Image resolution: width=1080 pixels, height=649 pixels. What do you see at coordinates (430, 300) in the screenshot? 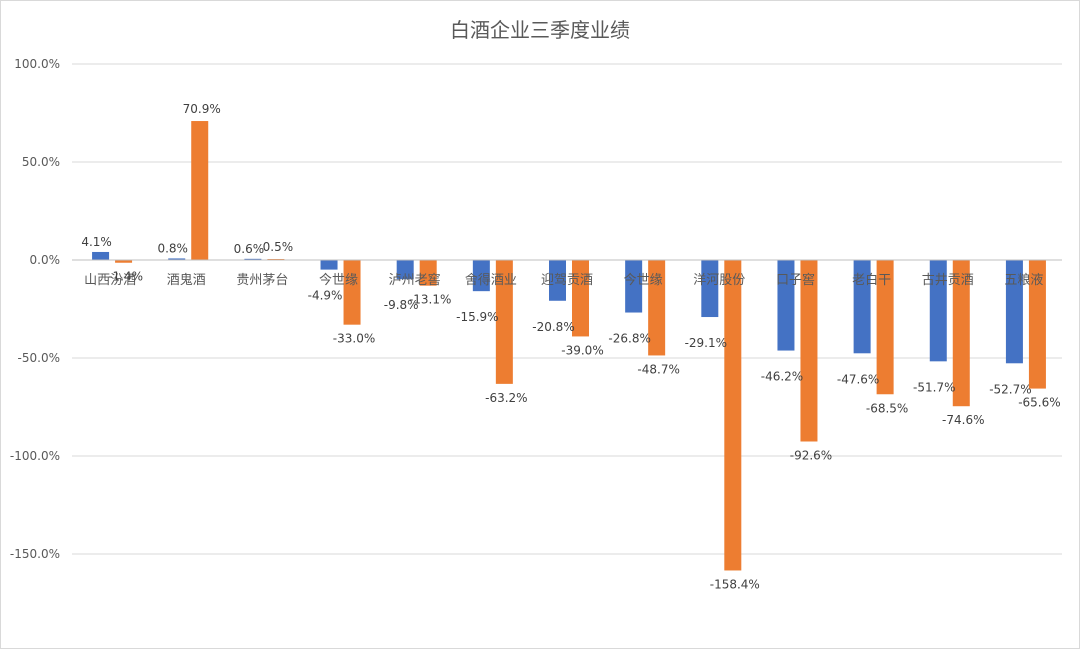
I see `data-label-series2: -13.1%` at bounding box center [430, 300].